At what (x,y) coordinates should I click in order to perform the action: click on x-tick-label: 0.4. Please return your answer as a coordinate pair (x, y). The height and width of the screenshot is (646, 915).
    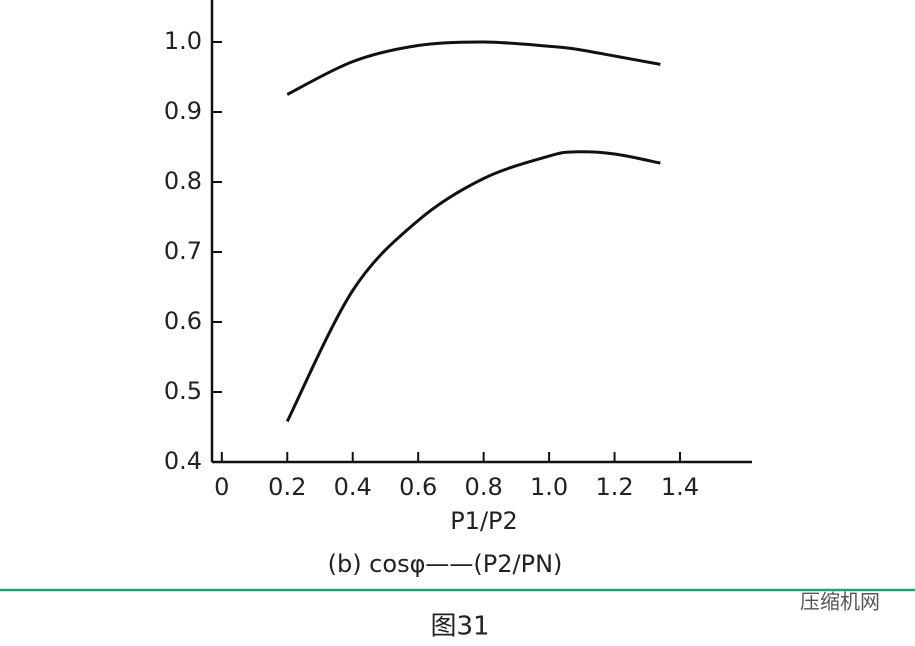
    Looking at the image, I should click on (353, 487).